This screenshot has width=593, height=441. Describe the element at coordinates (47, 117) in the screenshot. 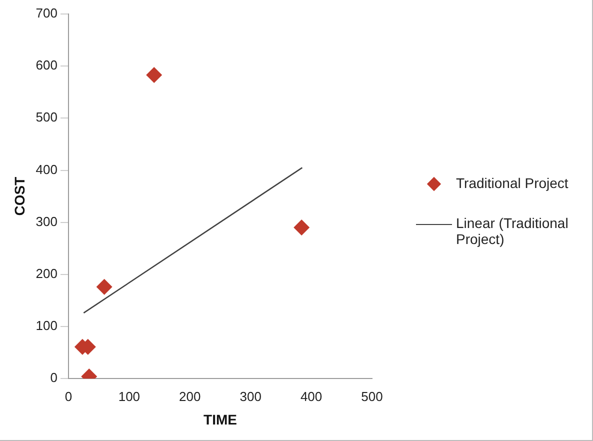

I see `y-tick-label: 500` at that location.